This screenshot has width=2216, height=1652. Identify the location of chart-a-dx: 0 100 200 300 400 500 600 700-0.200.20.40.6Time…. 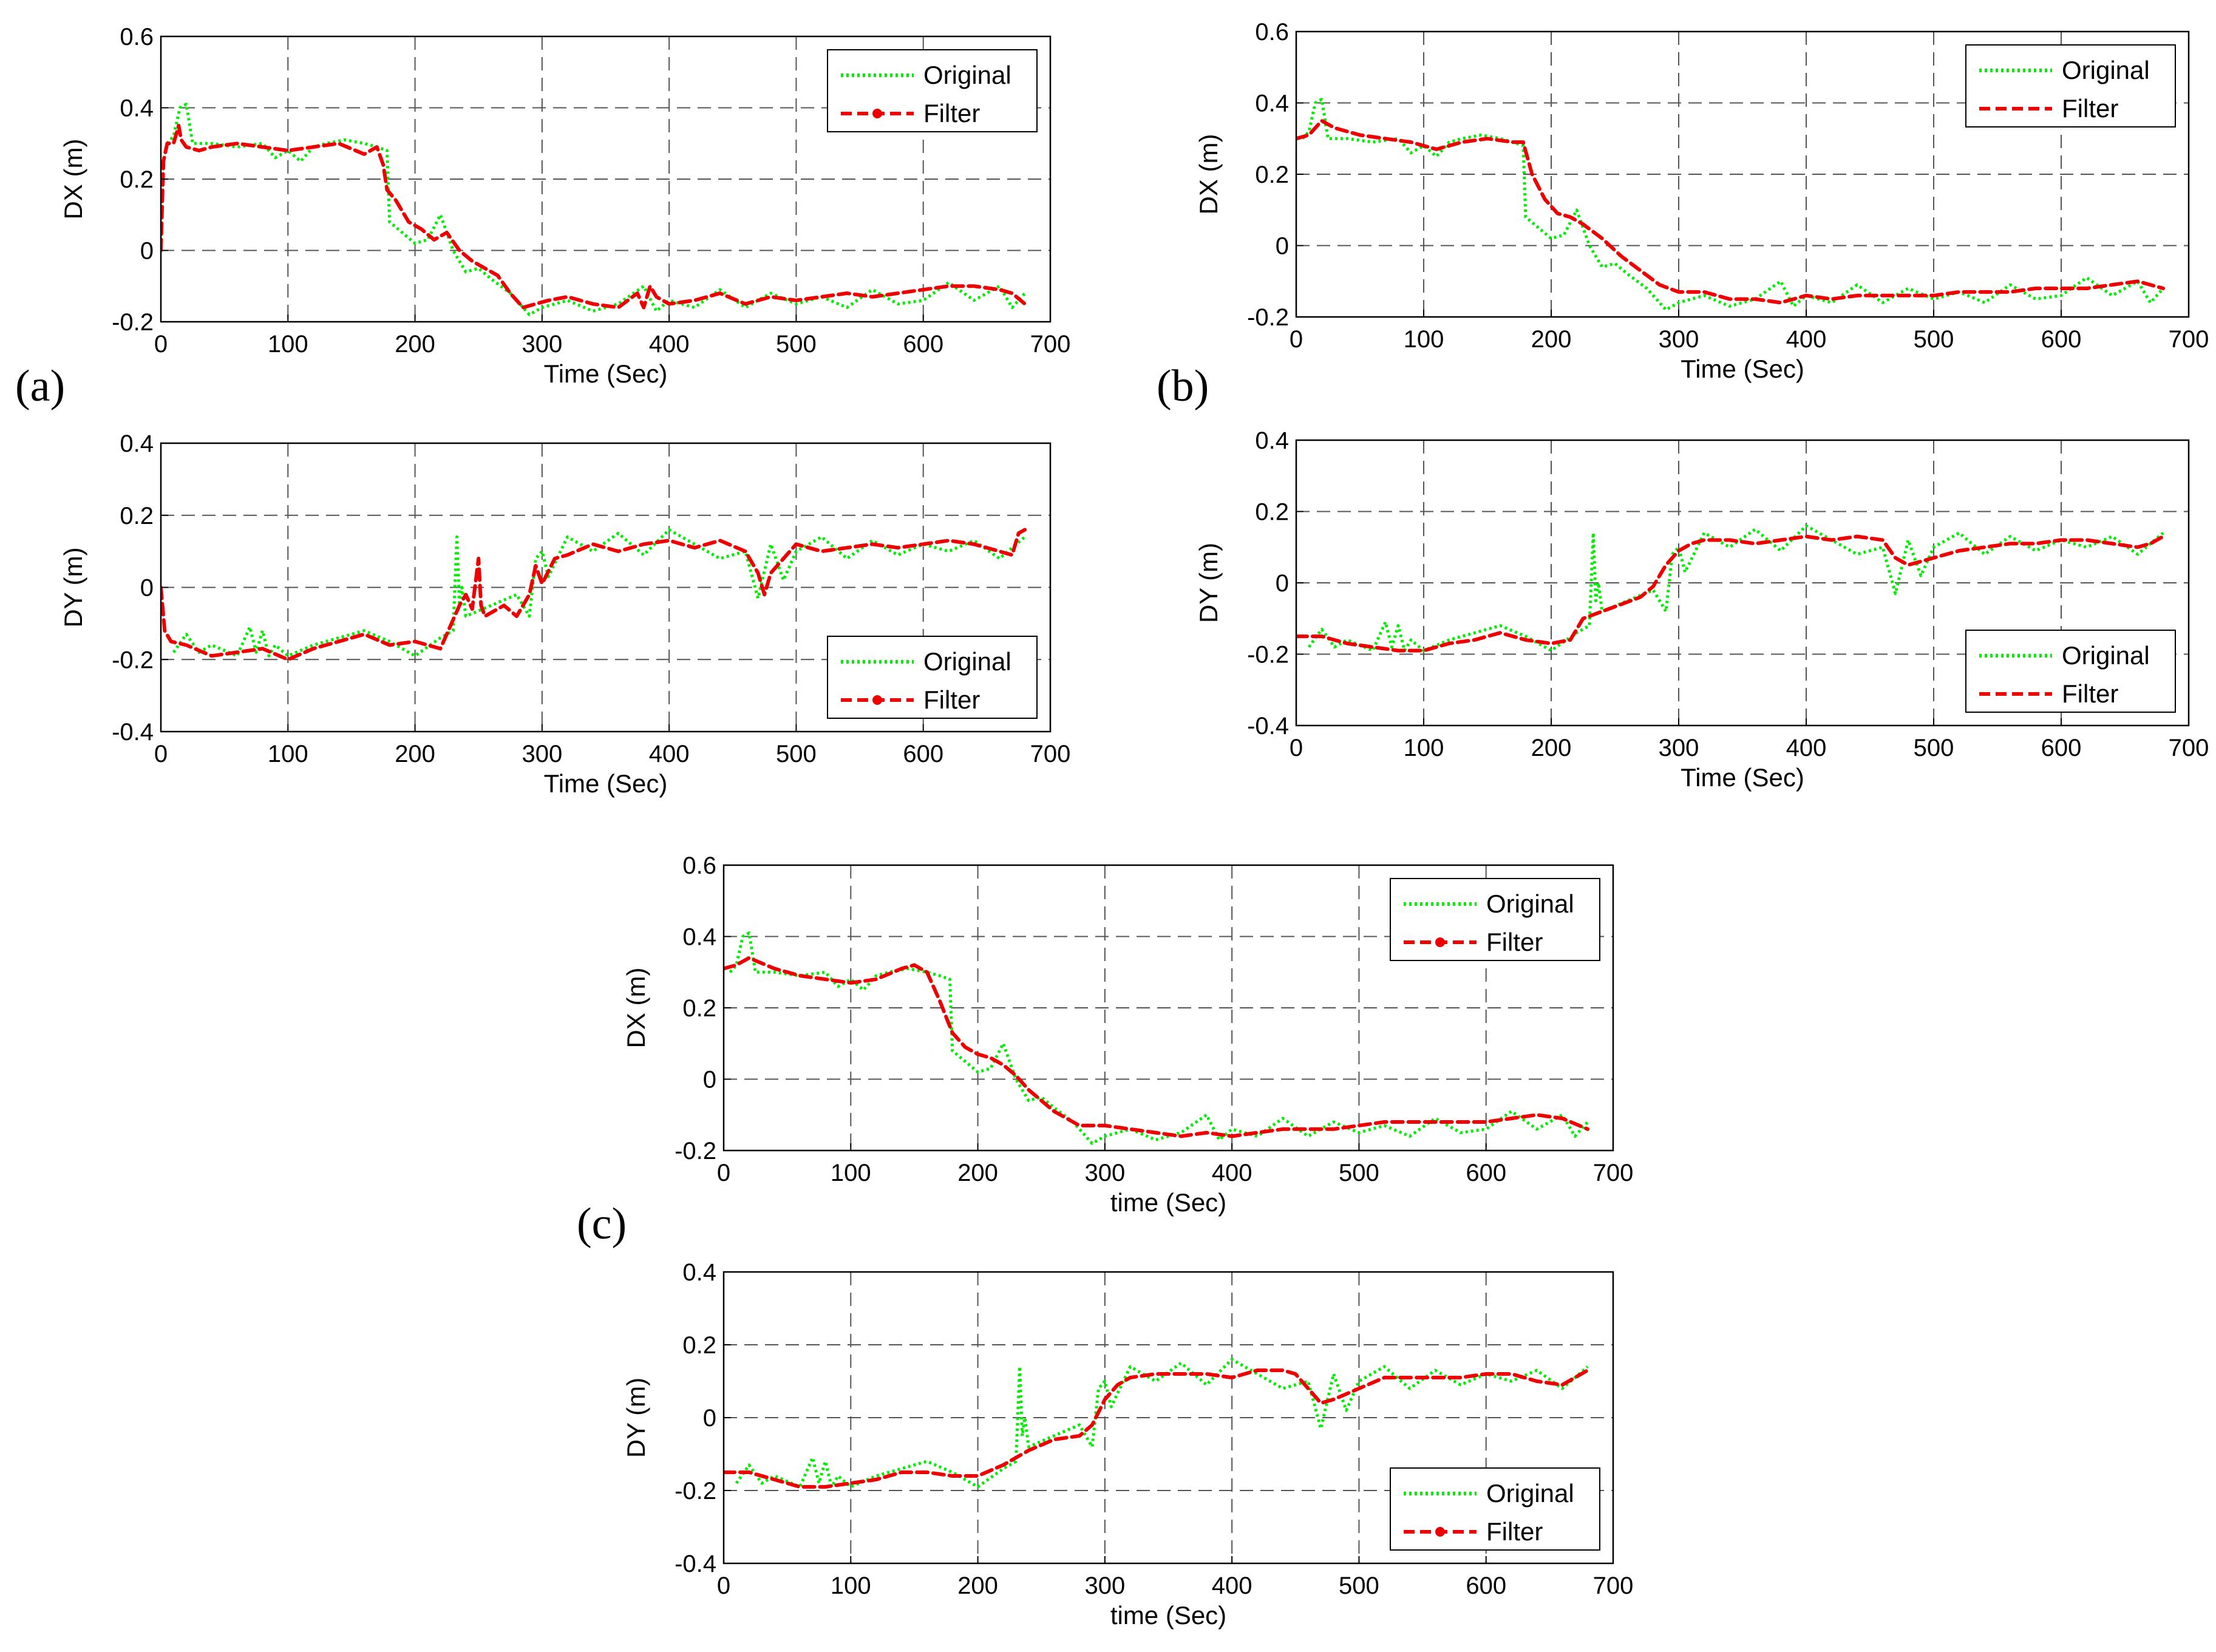
(565, 206).